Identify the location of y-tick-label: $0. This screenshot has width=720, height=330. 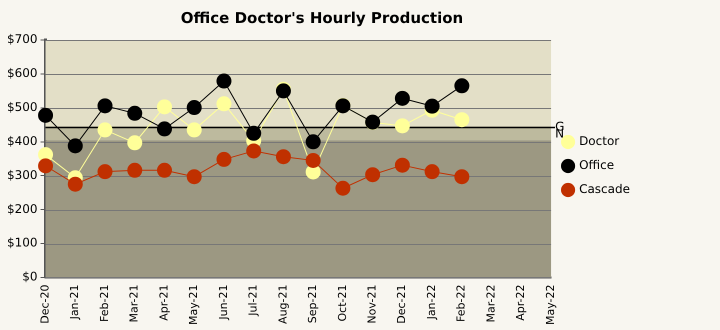
(30, 277).